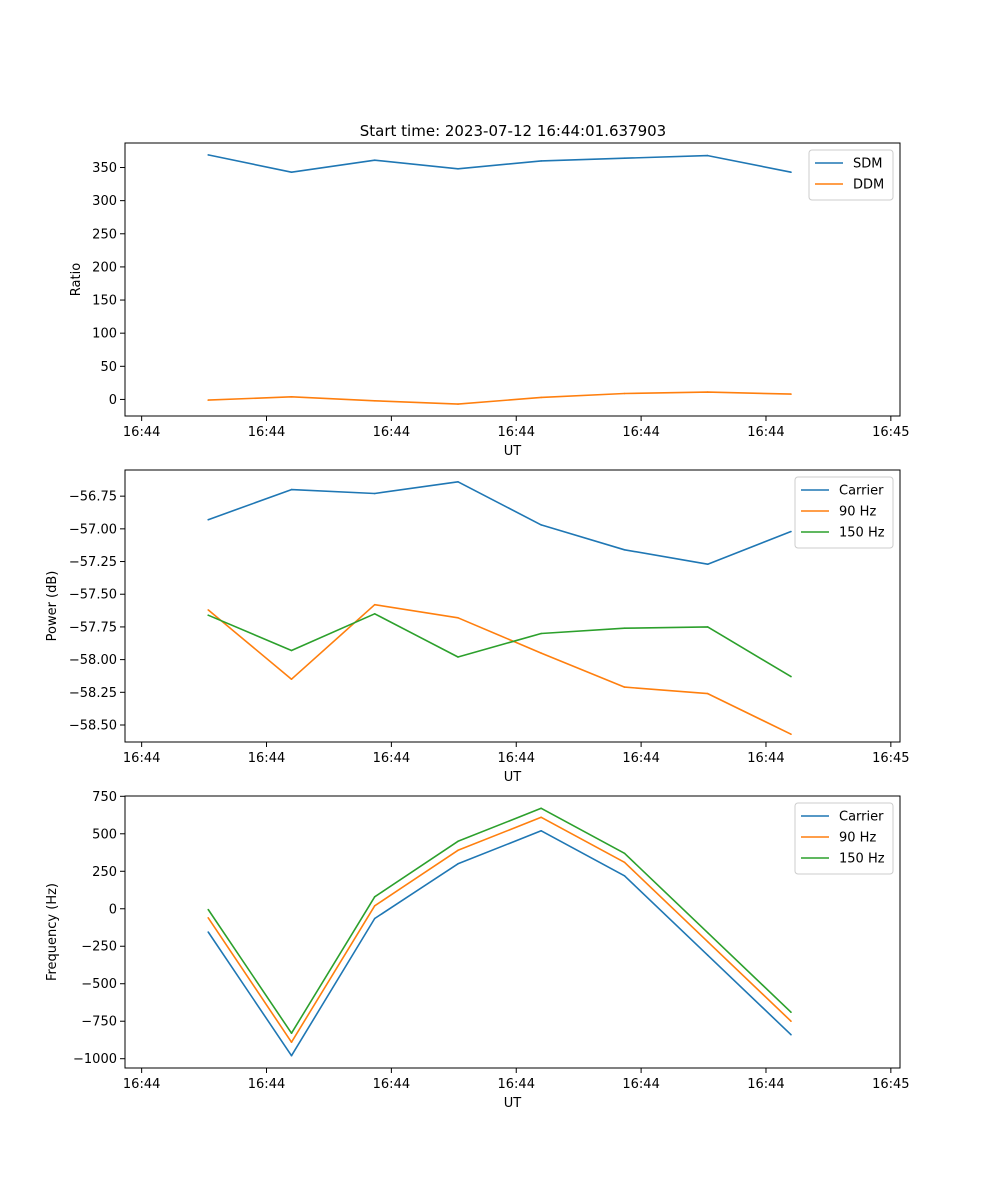 The image size is (1000, 1200). What do you see at coordinates (99, 947) in the screenshot?
I see `y-tick-label: −250` at bounding box center [99, 947].